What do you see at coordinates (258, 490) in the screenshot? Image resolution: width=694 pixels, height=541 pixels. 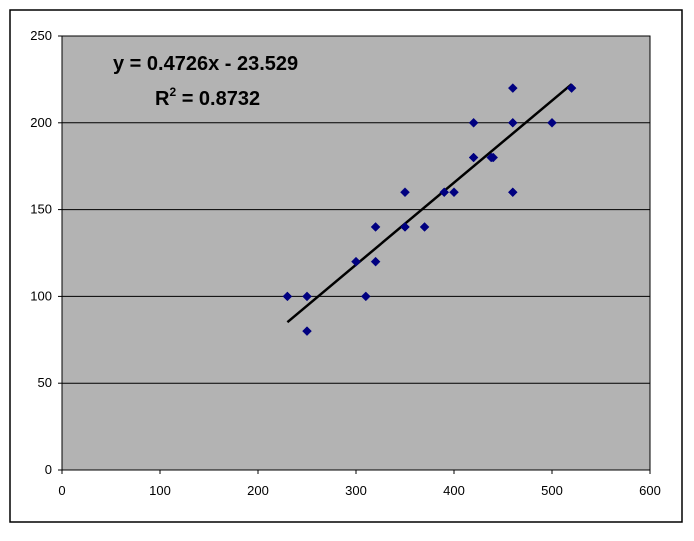 I see `x-tick-label-200: 200` at bounding box center [258, 490].